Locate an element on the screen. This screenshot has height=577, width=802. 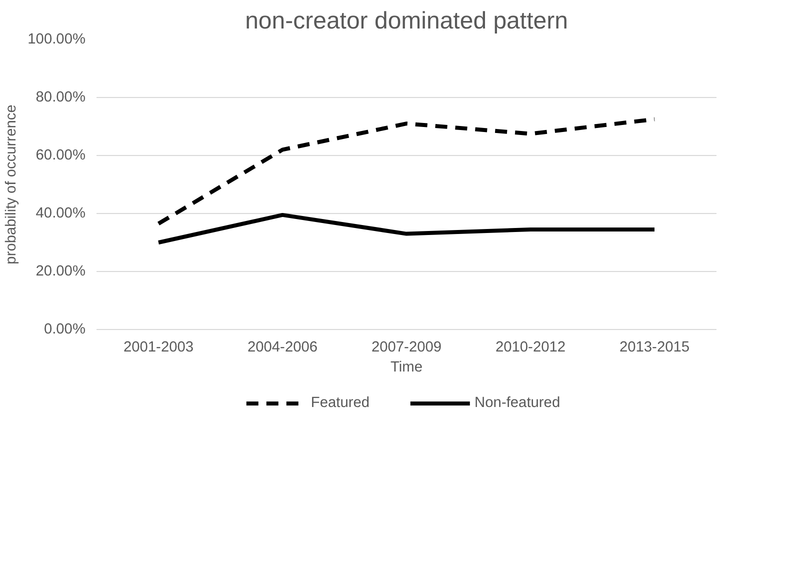
x-tick-label: 2004-2006 is located at coordinates (282, 348).